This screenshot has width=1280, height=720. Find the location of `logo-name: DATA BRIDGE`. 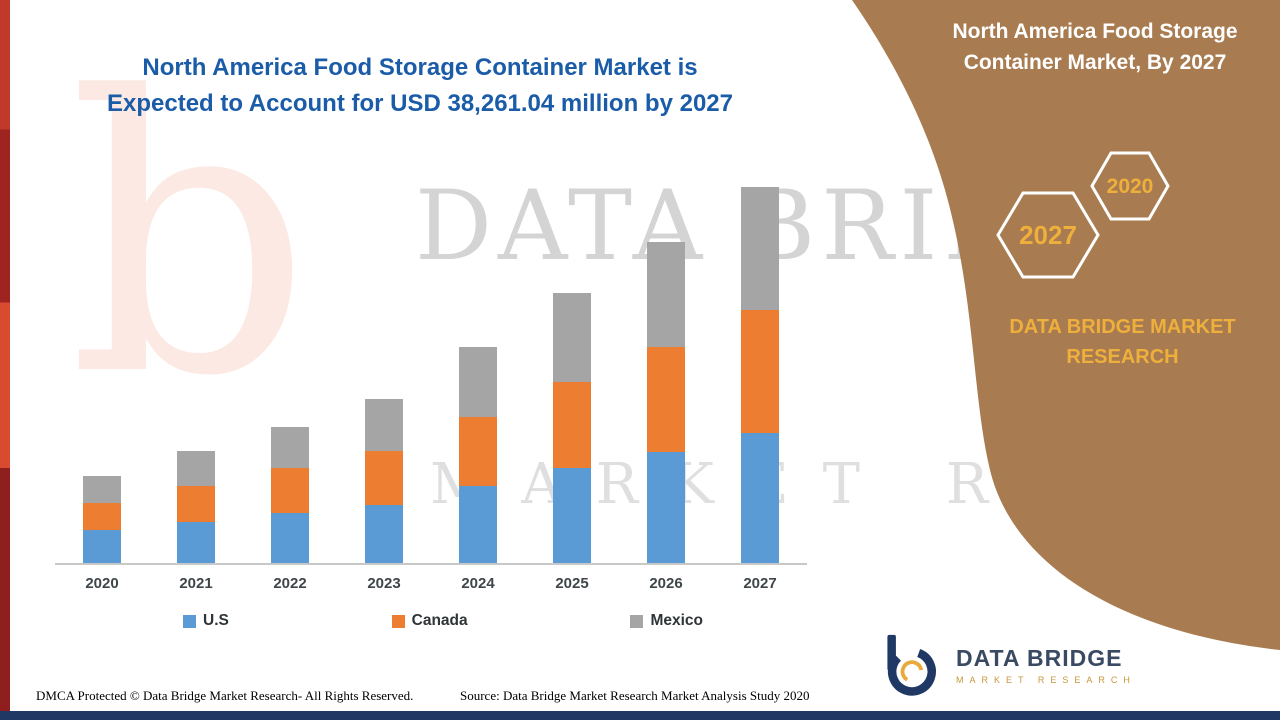

logo-name: DATA BRIDGE is located at coordinates (1039, 658).